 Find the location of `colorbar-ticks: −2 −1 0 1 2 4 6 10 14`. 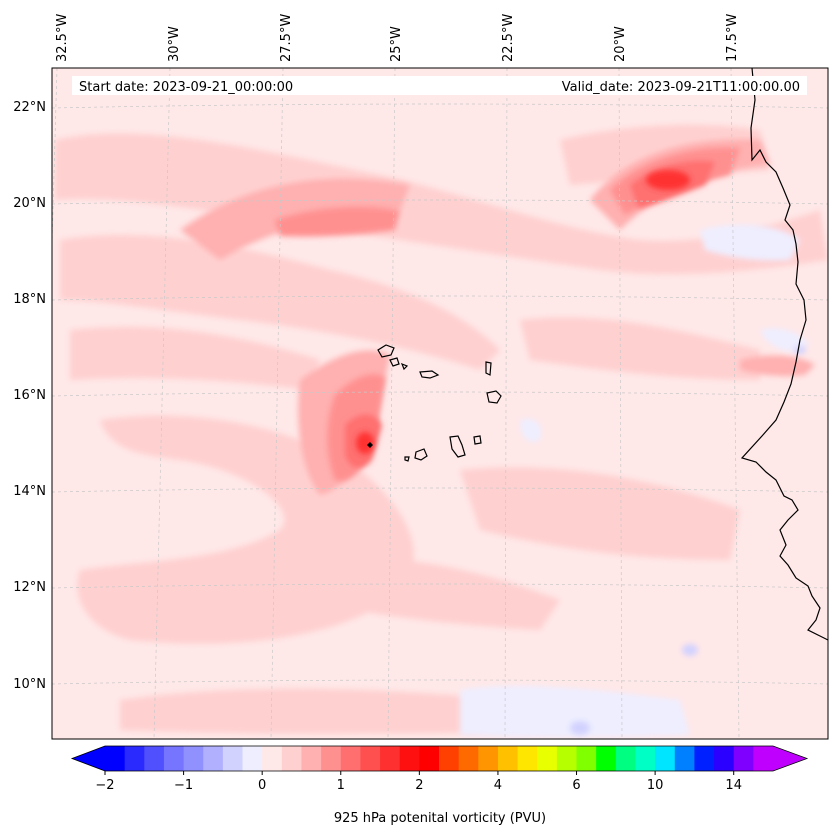

colorbar-ticks: −2 −1 0 1 2 4 6 10 14 is located at coordinates (418, 782).